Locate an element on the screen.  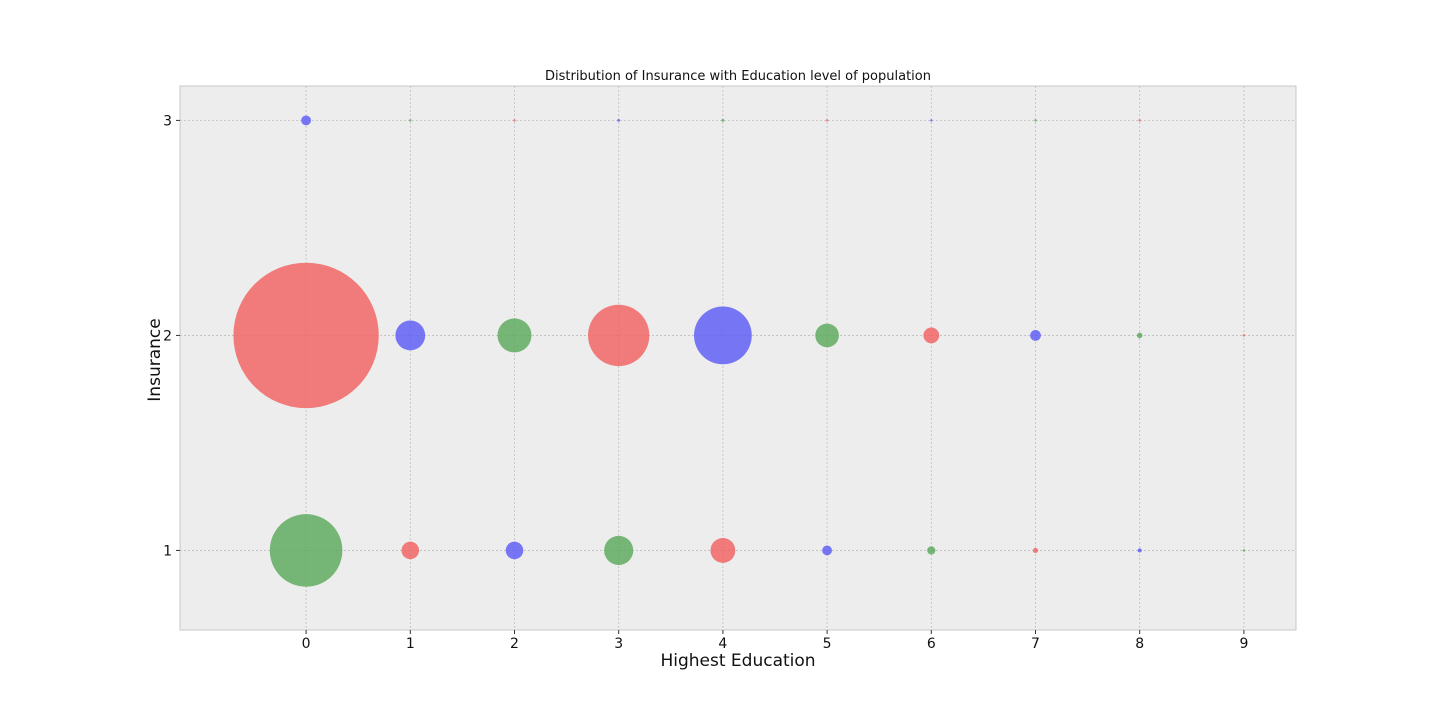
y-tick-label: 1 is located at coordinates (167, 551).